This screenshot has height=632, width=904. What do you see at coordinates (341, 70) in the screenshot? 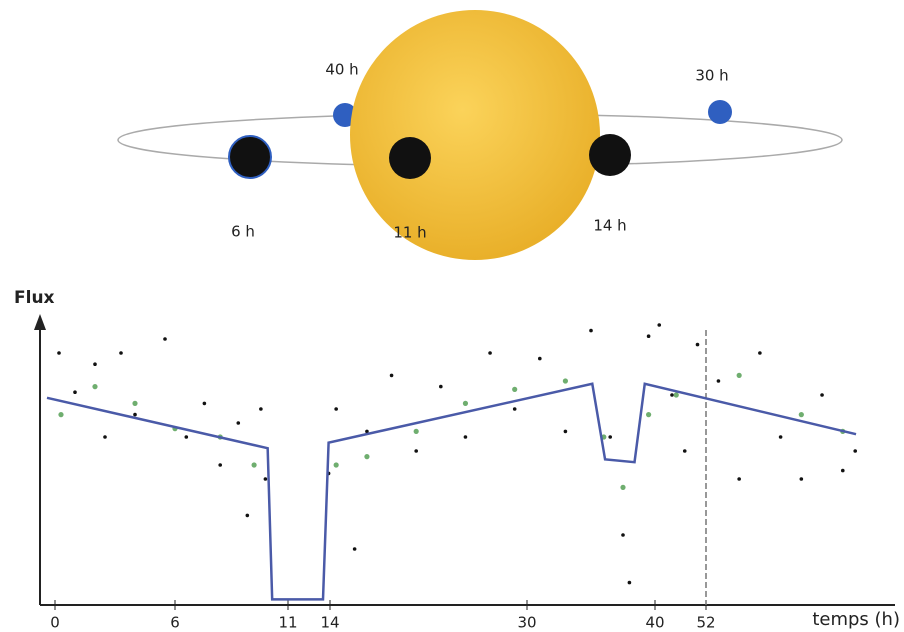
I see `time-label: 40 h` at bounding box center [341, 70].